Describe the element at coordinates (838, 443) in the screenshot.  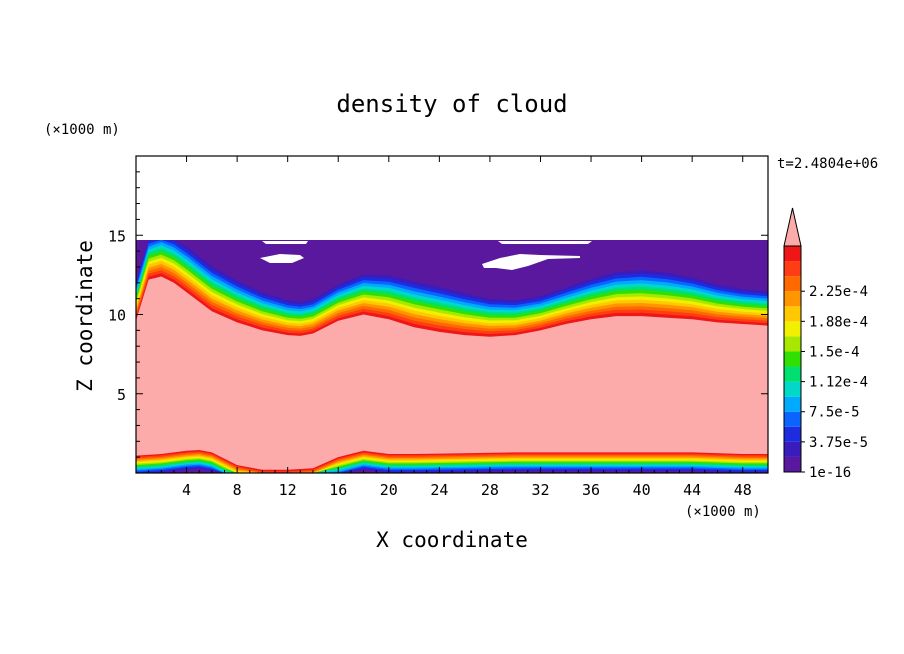
I see `colorbar-label: 3.75e-5` at that location.